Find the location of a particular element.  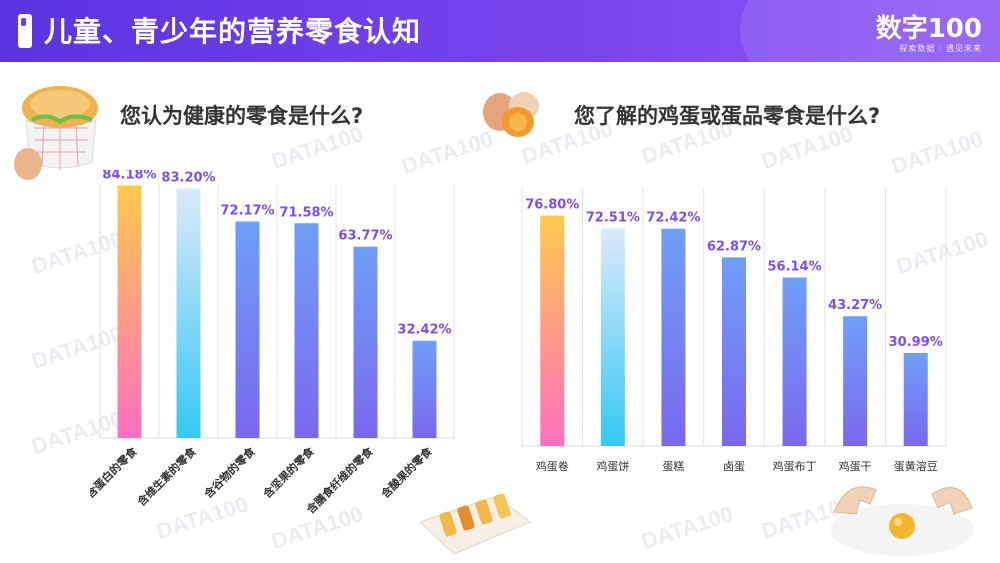

title-accent-icon is located at coordinates (25, 31).